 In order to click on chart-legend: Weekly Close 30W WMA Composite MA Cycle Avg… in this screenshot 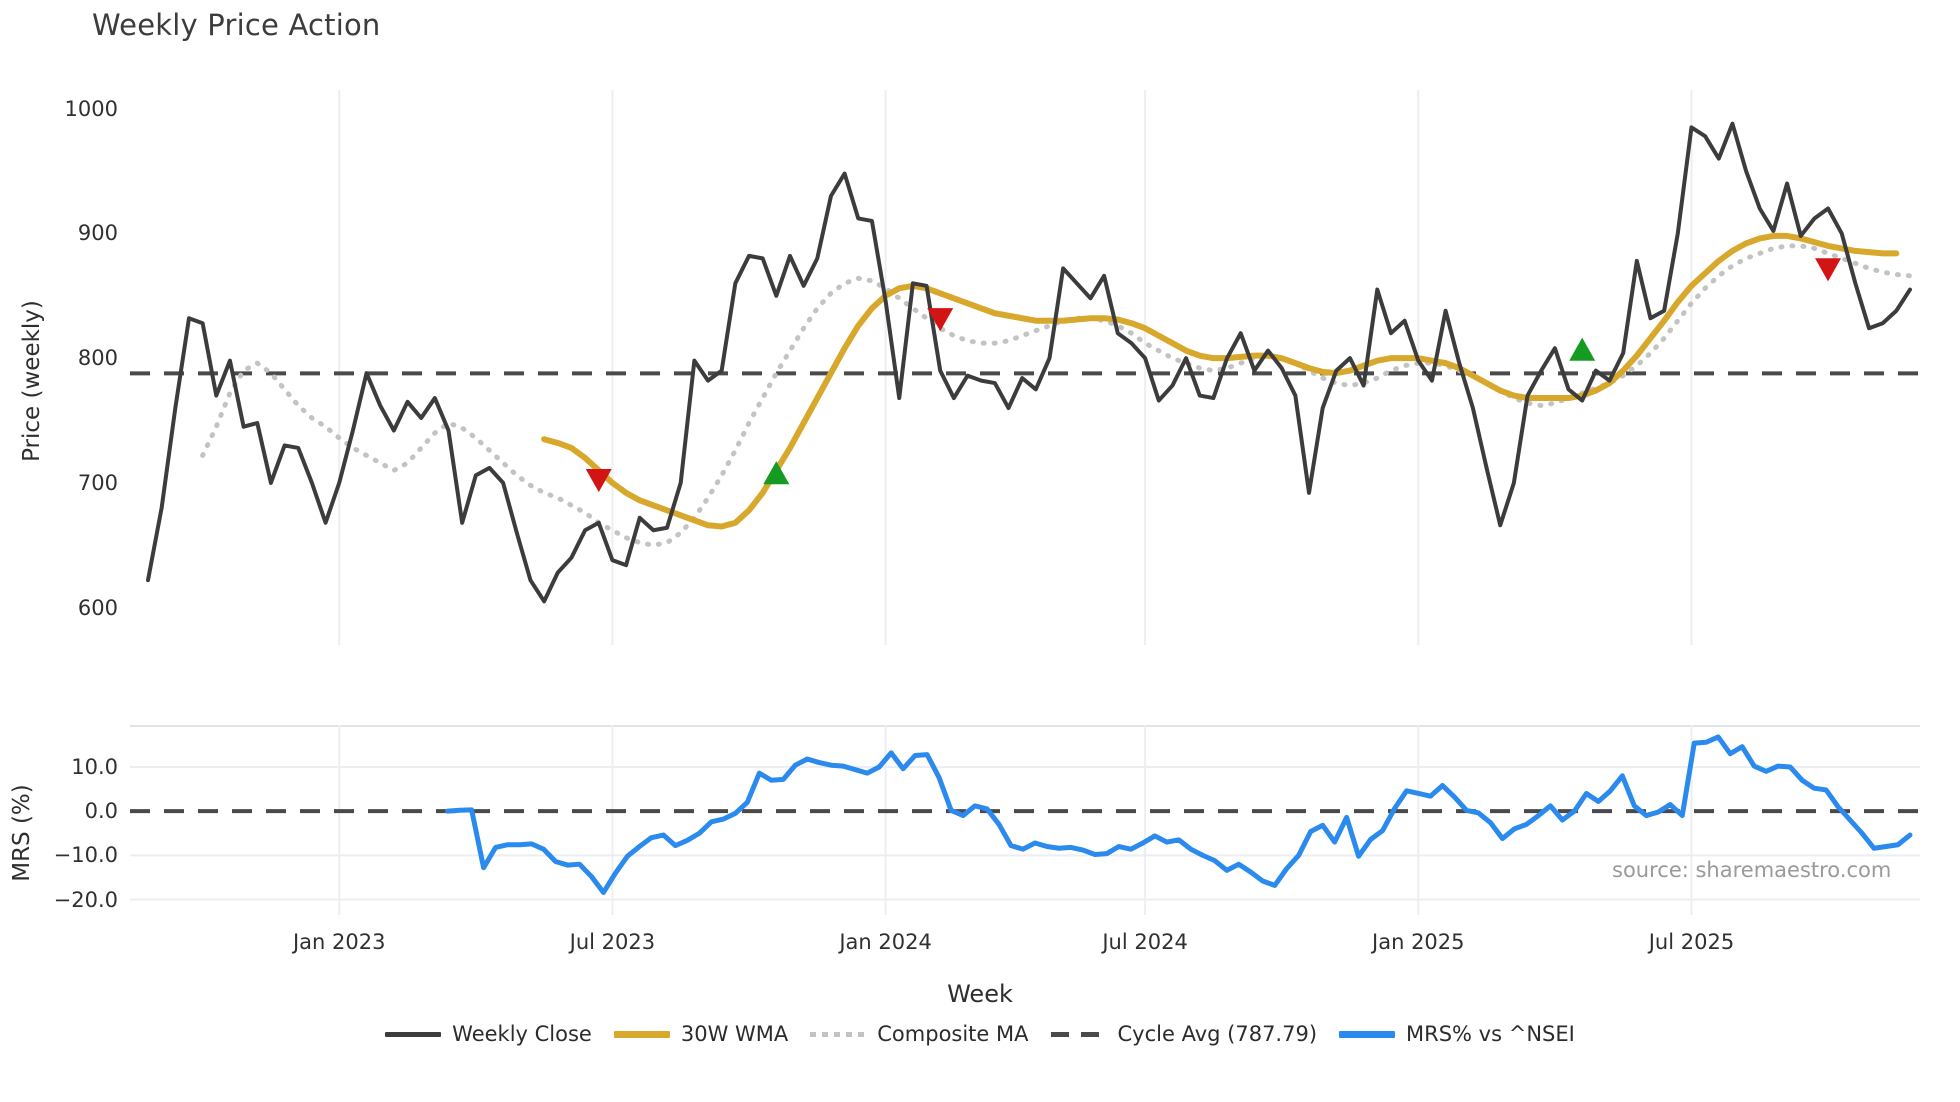, I will do `click(980, 1034)`.